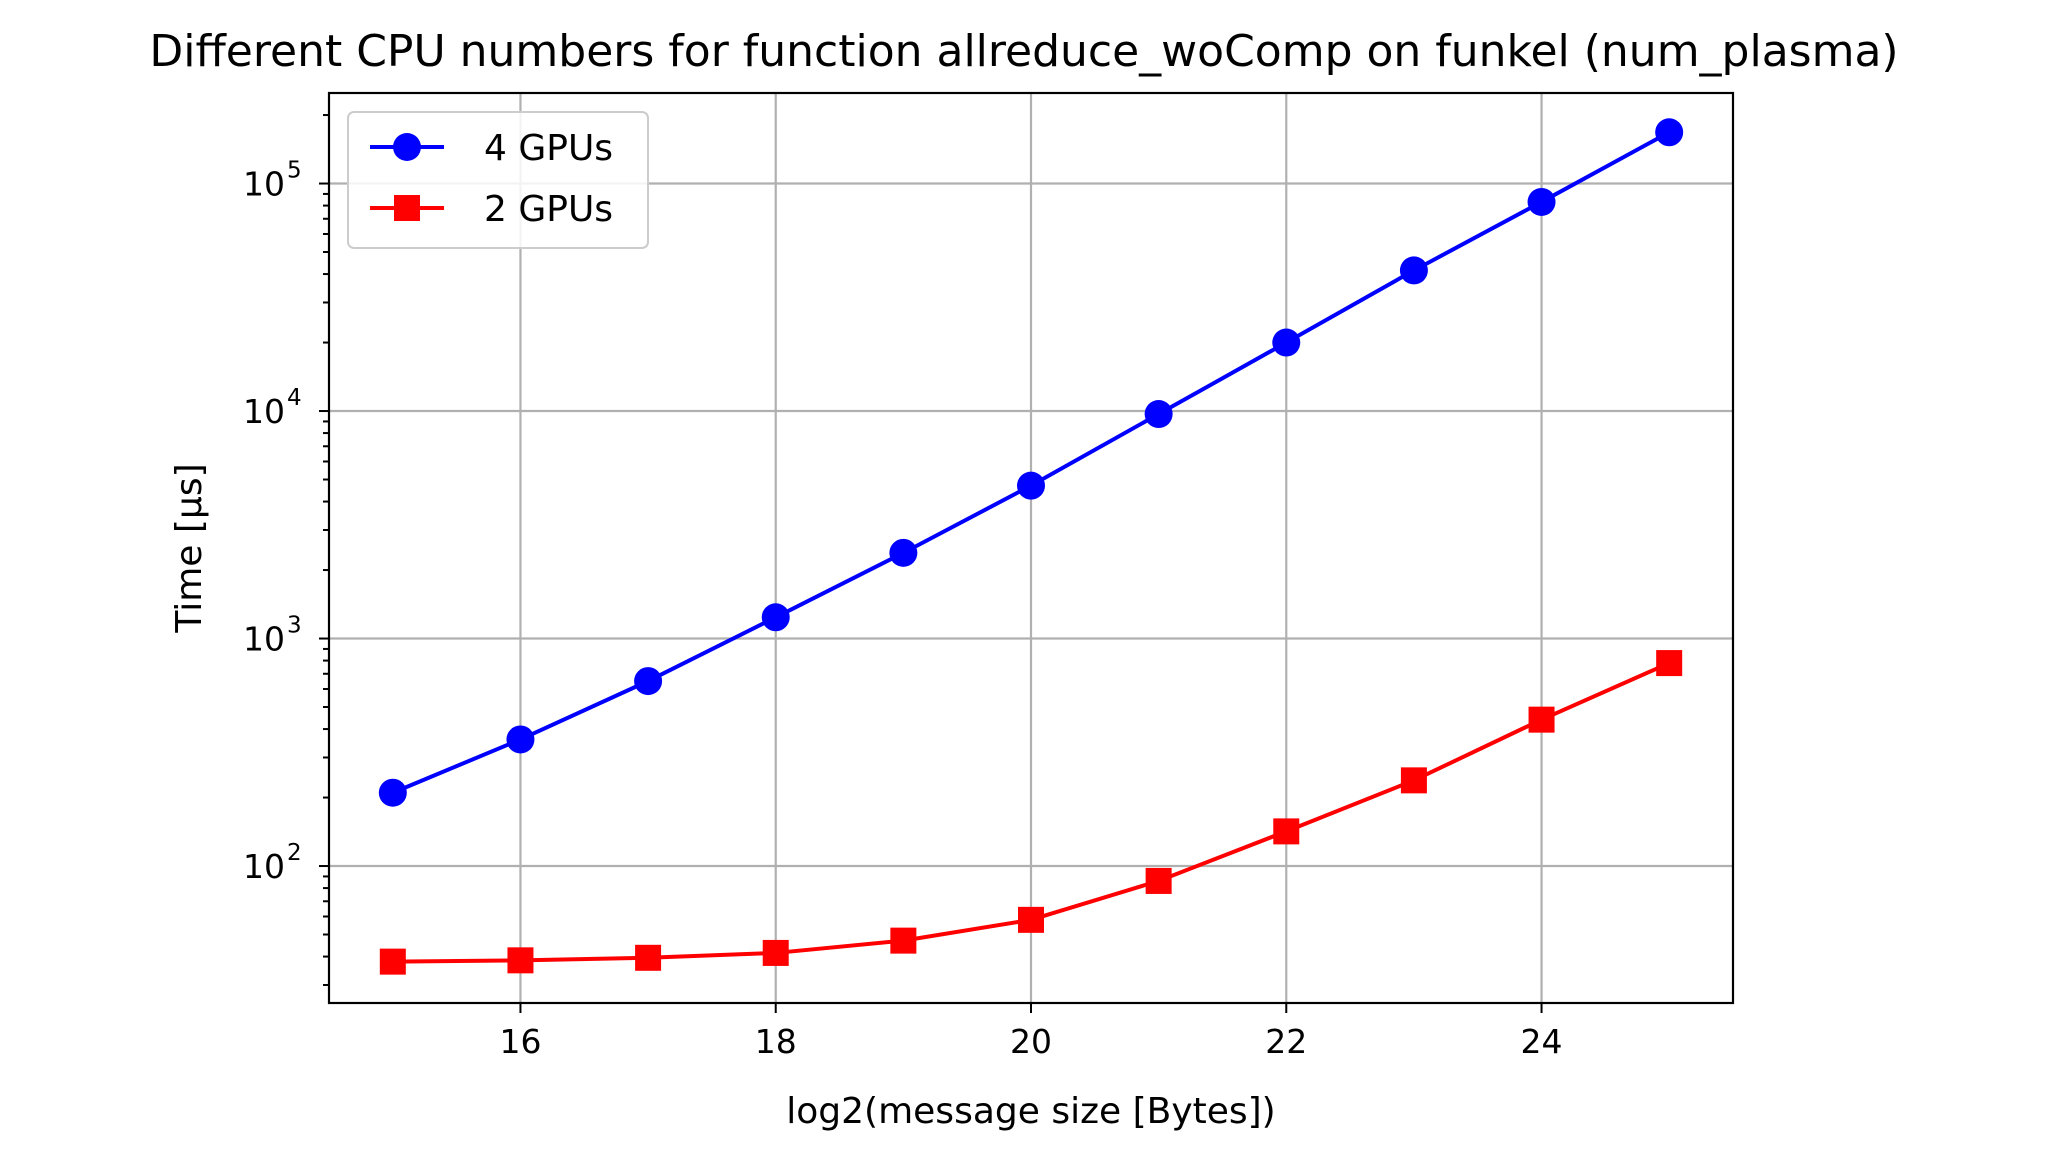 The image size is (2049, 1154). I want to click on y-tick-label: 10 5, so click(272, 181).